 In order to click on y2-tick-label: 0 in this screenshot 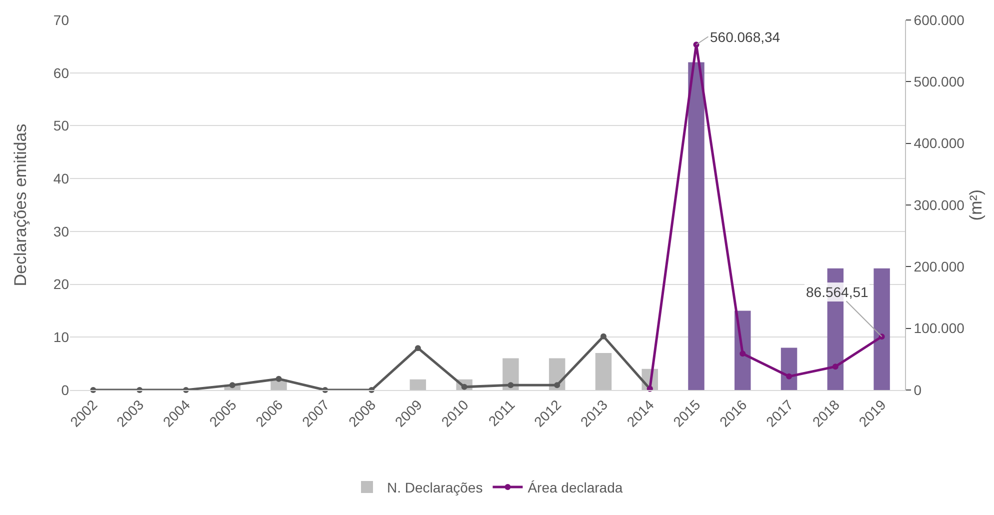, I will do `click(918, 390)`.